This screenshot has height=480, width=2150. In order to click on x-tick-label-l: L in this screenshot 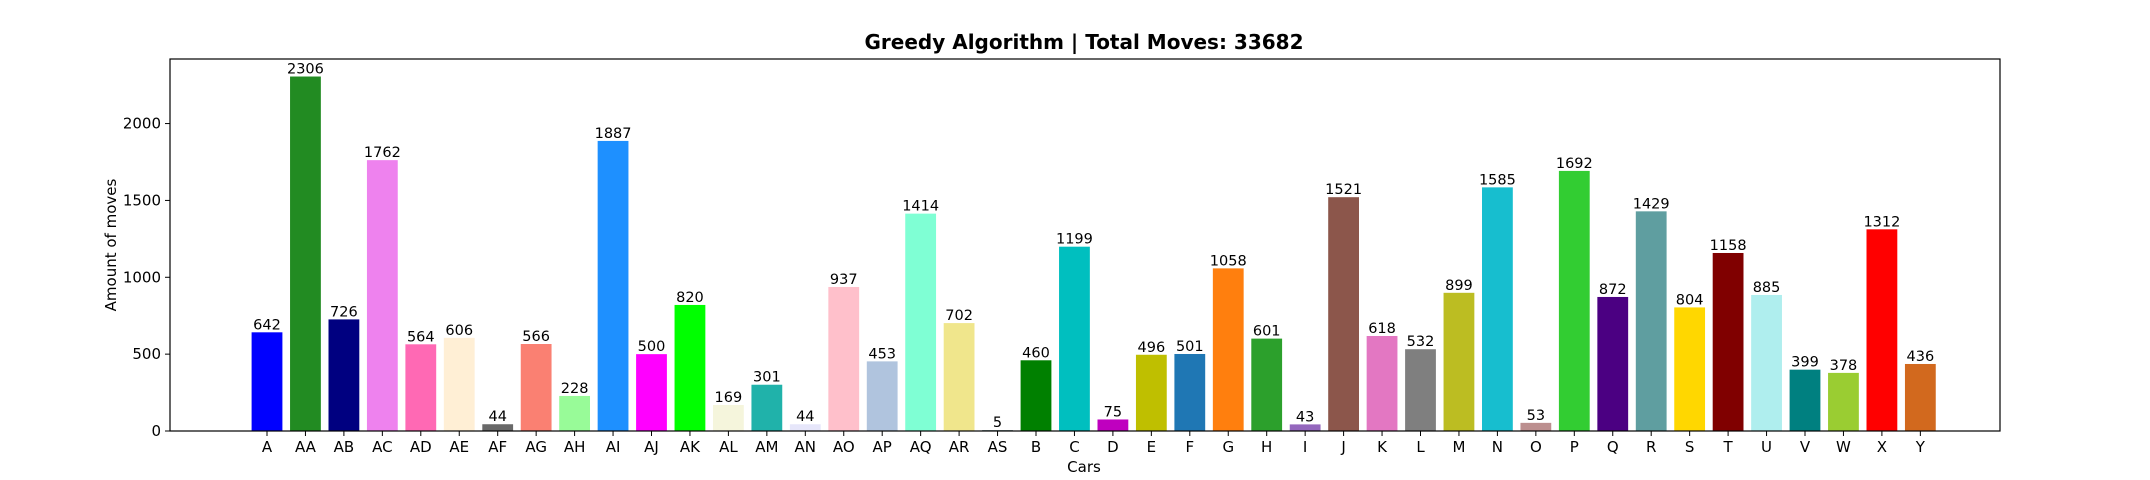, I will do `click(1420, 447)`.